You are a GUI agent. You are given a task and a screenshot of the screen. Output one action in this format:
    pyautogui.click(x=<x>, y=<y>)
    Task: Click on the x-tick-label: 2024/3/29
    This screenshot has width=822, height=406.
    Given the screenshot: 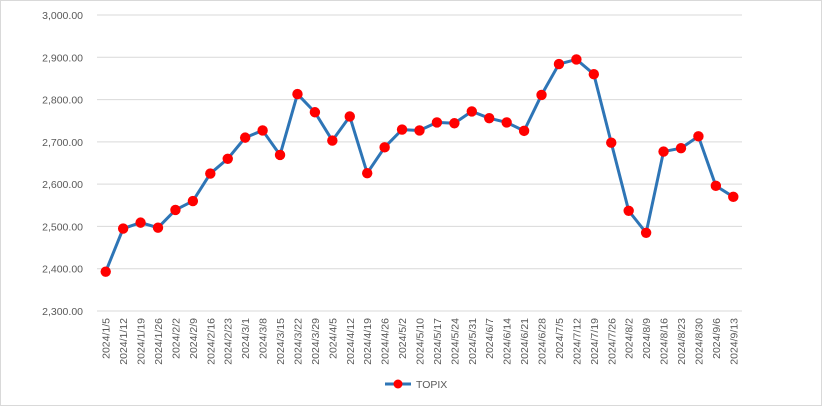 What is the action you would take?
    pyautogui.click(x=316, y=341)
    